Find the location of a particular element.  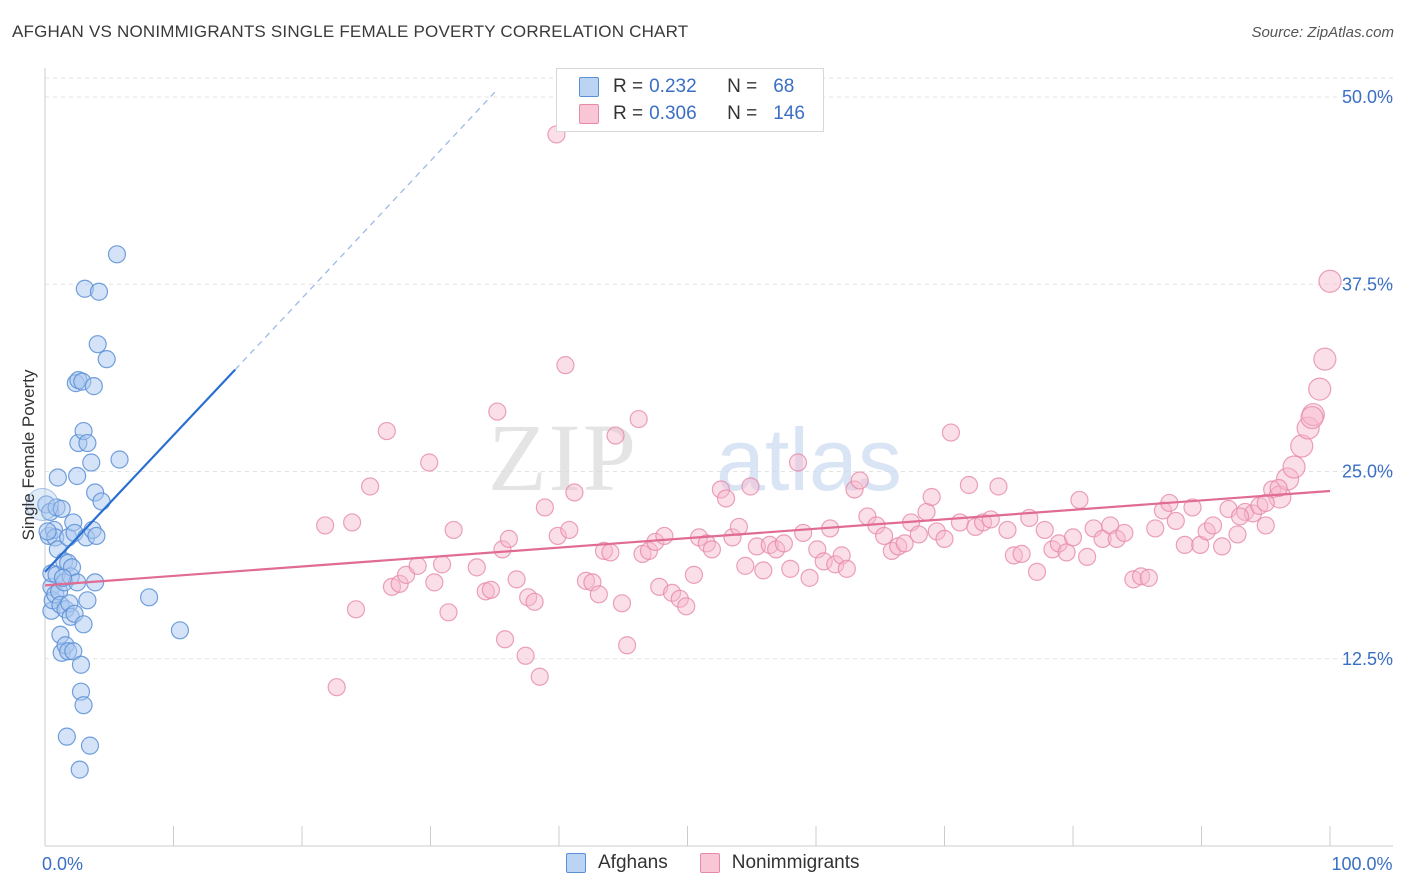

nonimmigrants-trendline is located at coordinates (687, 538).